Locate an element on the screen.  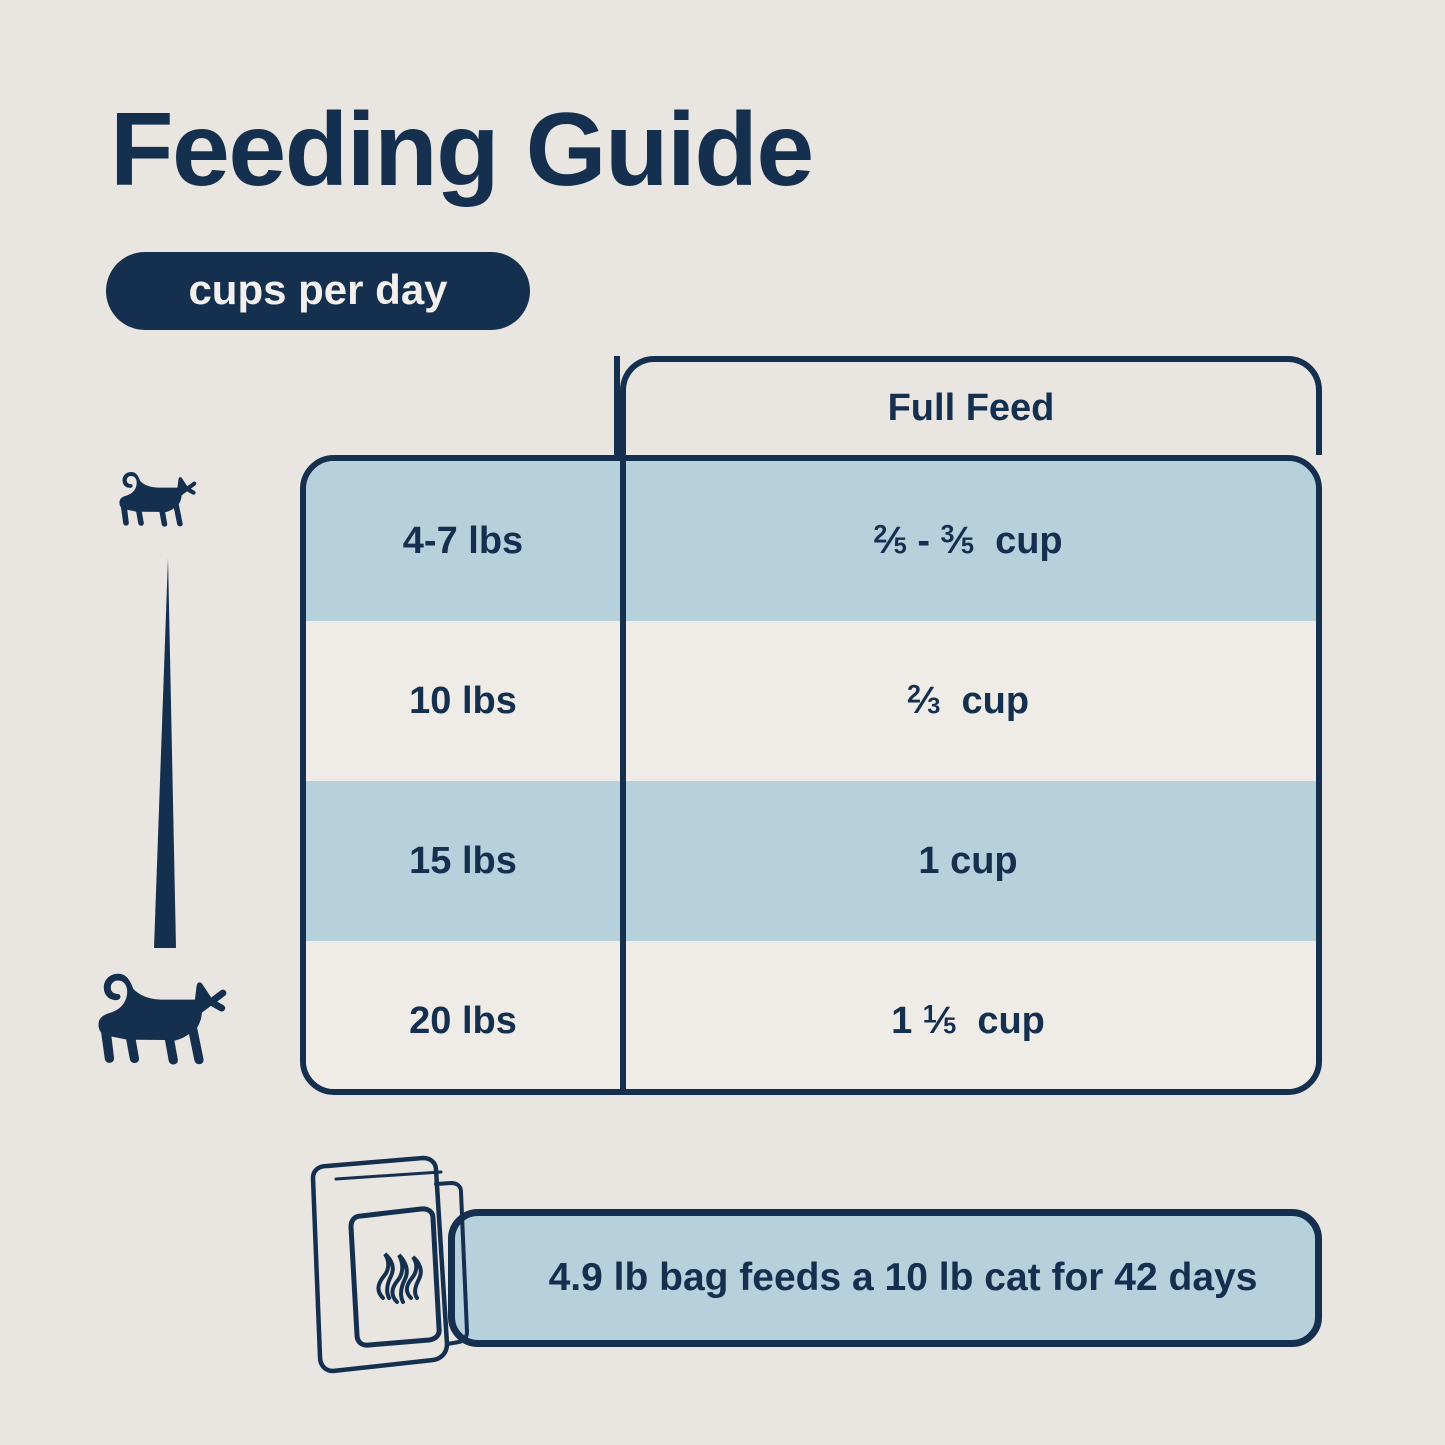
table-cell-amount: 1 cup is located at coordinates (968, 860).